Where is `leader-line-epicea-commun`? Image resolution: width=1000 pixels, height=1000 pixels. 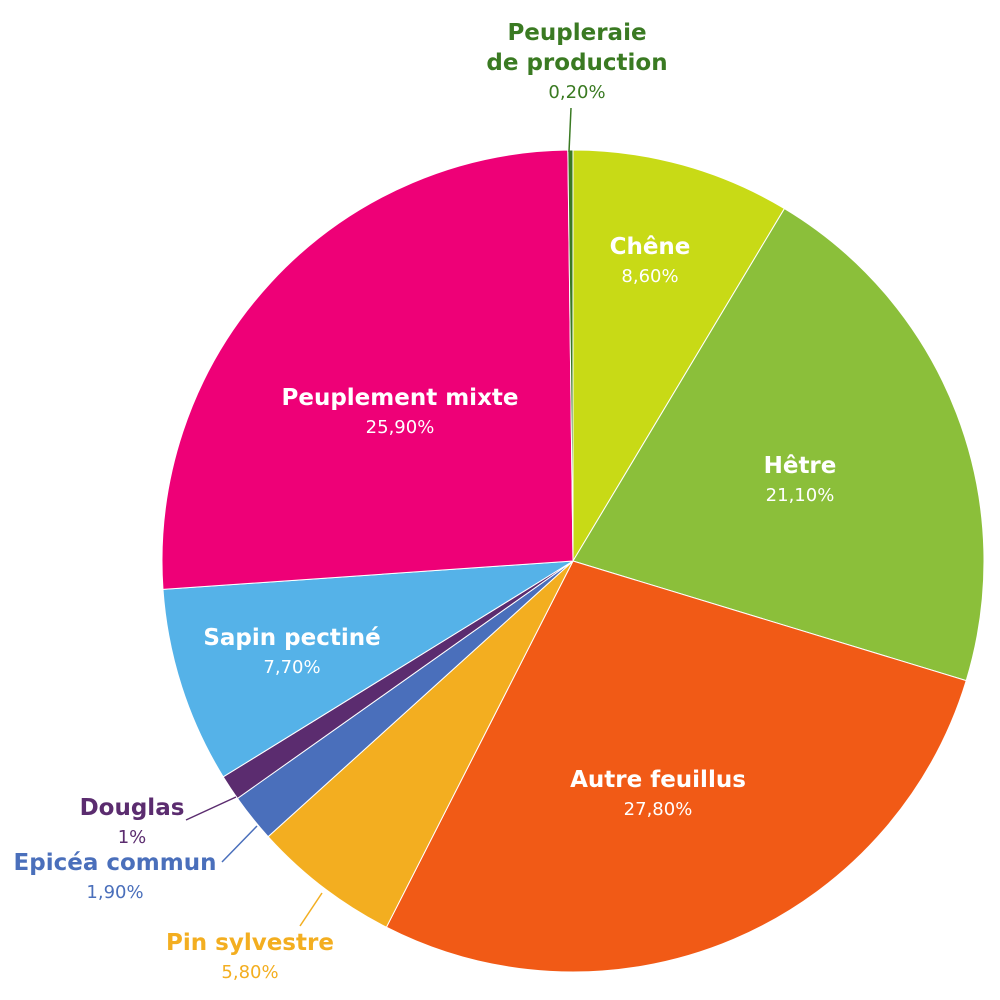 leader-line-epicea-commun is located at coordinates (239, 844).